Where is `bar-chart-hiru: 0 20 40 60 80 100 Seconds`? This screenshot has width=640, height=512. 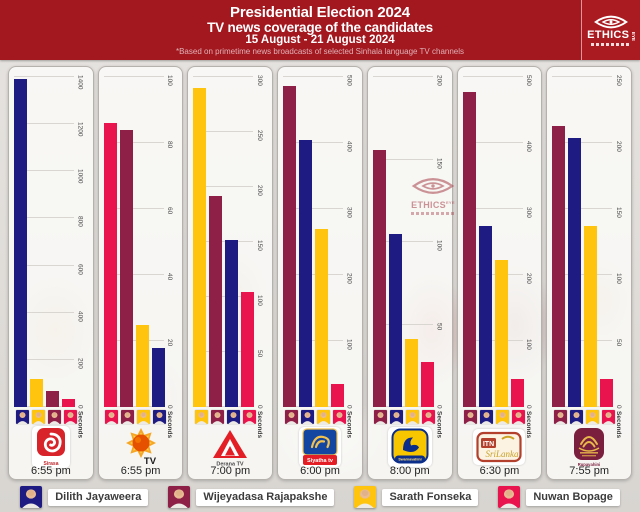 bar-chart-hiru: 0 20 40 60 80 100 Seconds is located at coordinates (141, 256).